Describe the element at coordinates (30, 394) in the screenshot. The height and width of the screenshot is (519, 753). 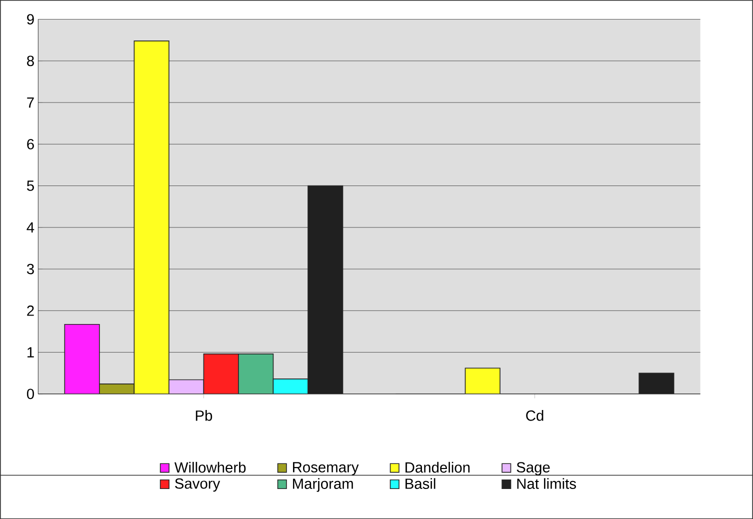
I see `y-tick-label: 0` at that location.